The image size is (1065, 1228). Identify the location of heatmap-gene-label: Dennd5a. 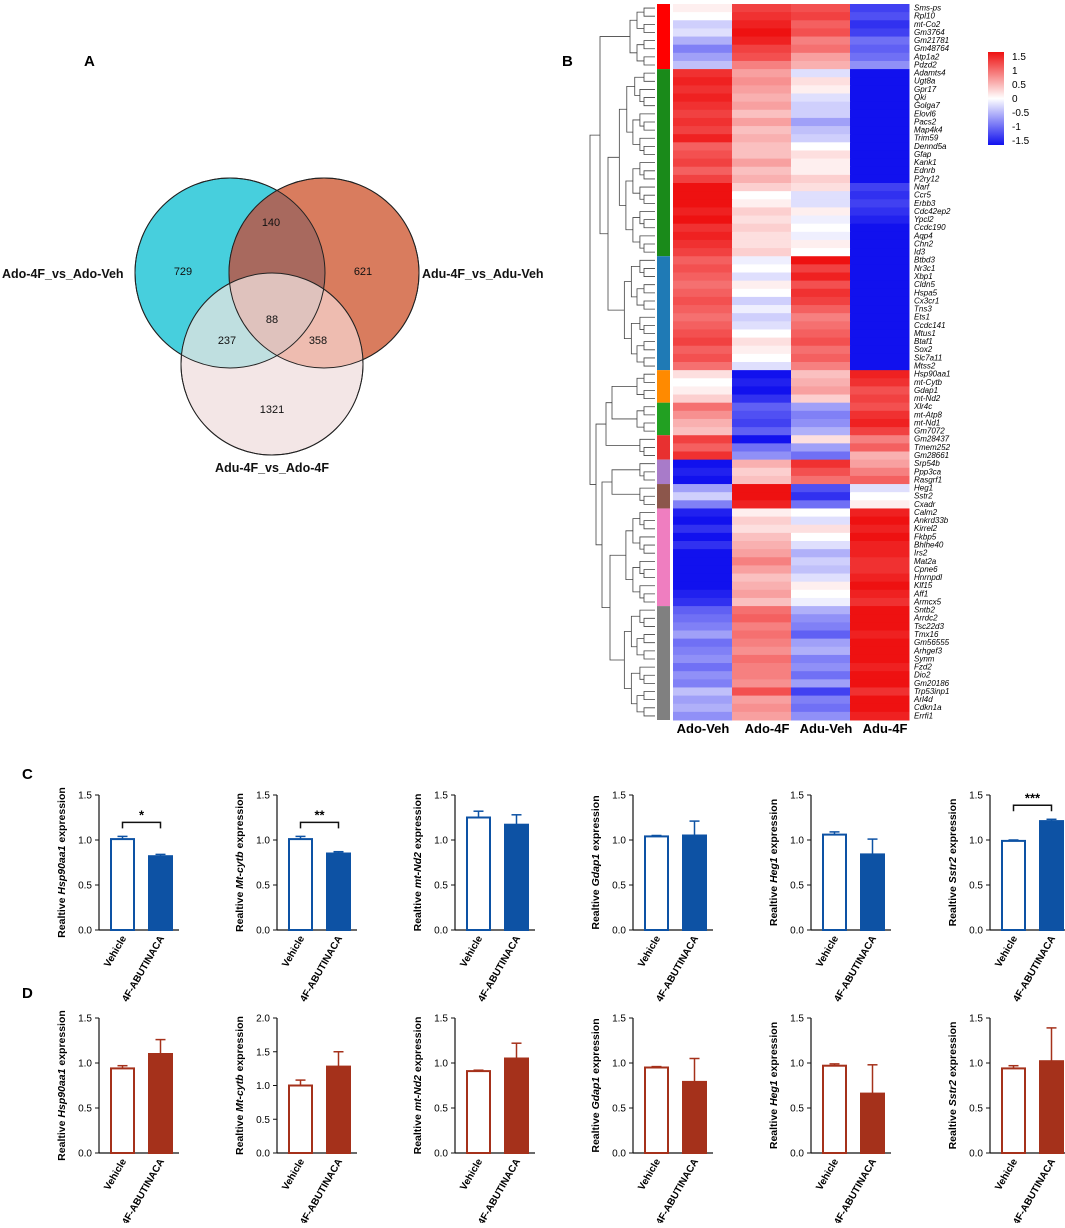
(930, 146).